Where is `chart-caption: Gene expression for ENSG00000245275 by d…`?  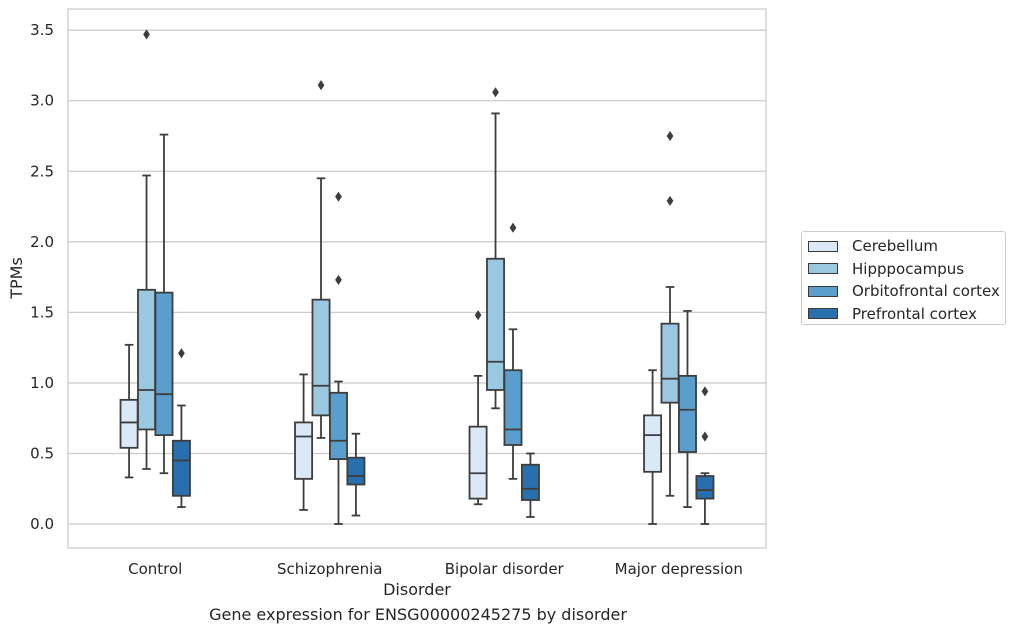
chart-caption: Gene expression for ENSG00000245275 by d… is located at coordinates (418, 614).